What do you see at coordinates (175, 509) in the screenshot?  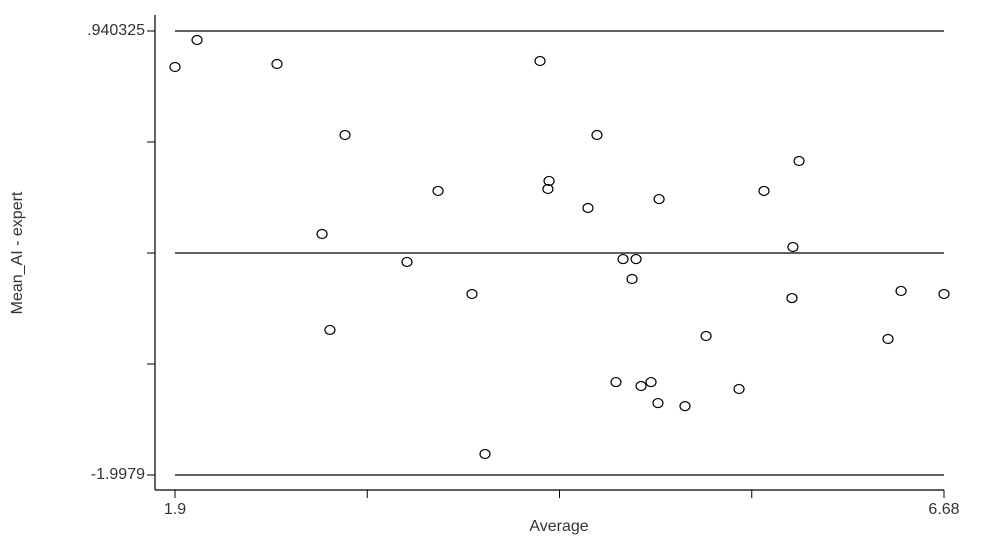 I see `x-tick-label: 1.9` at bounding box center [175, 509].